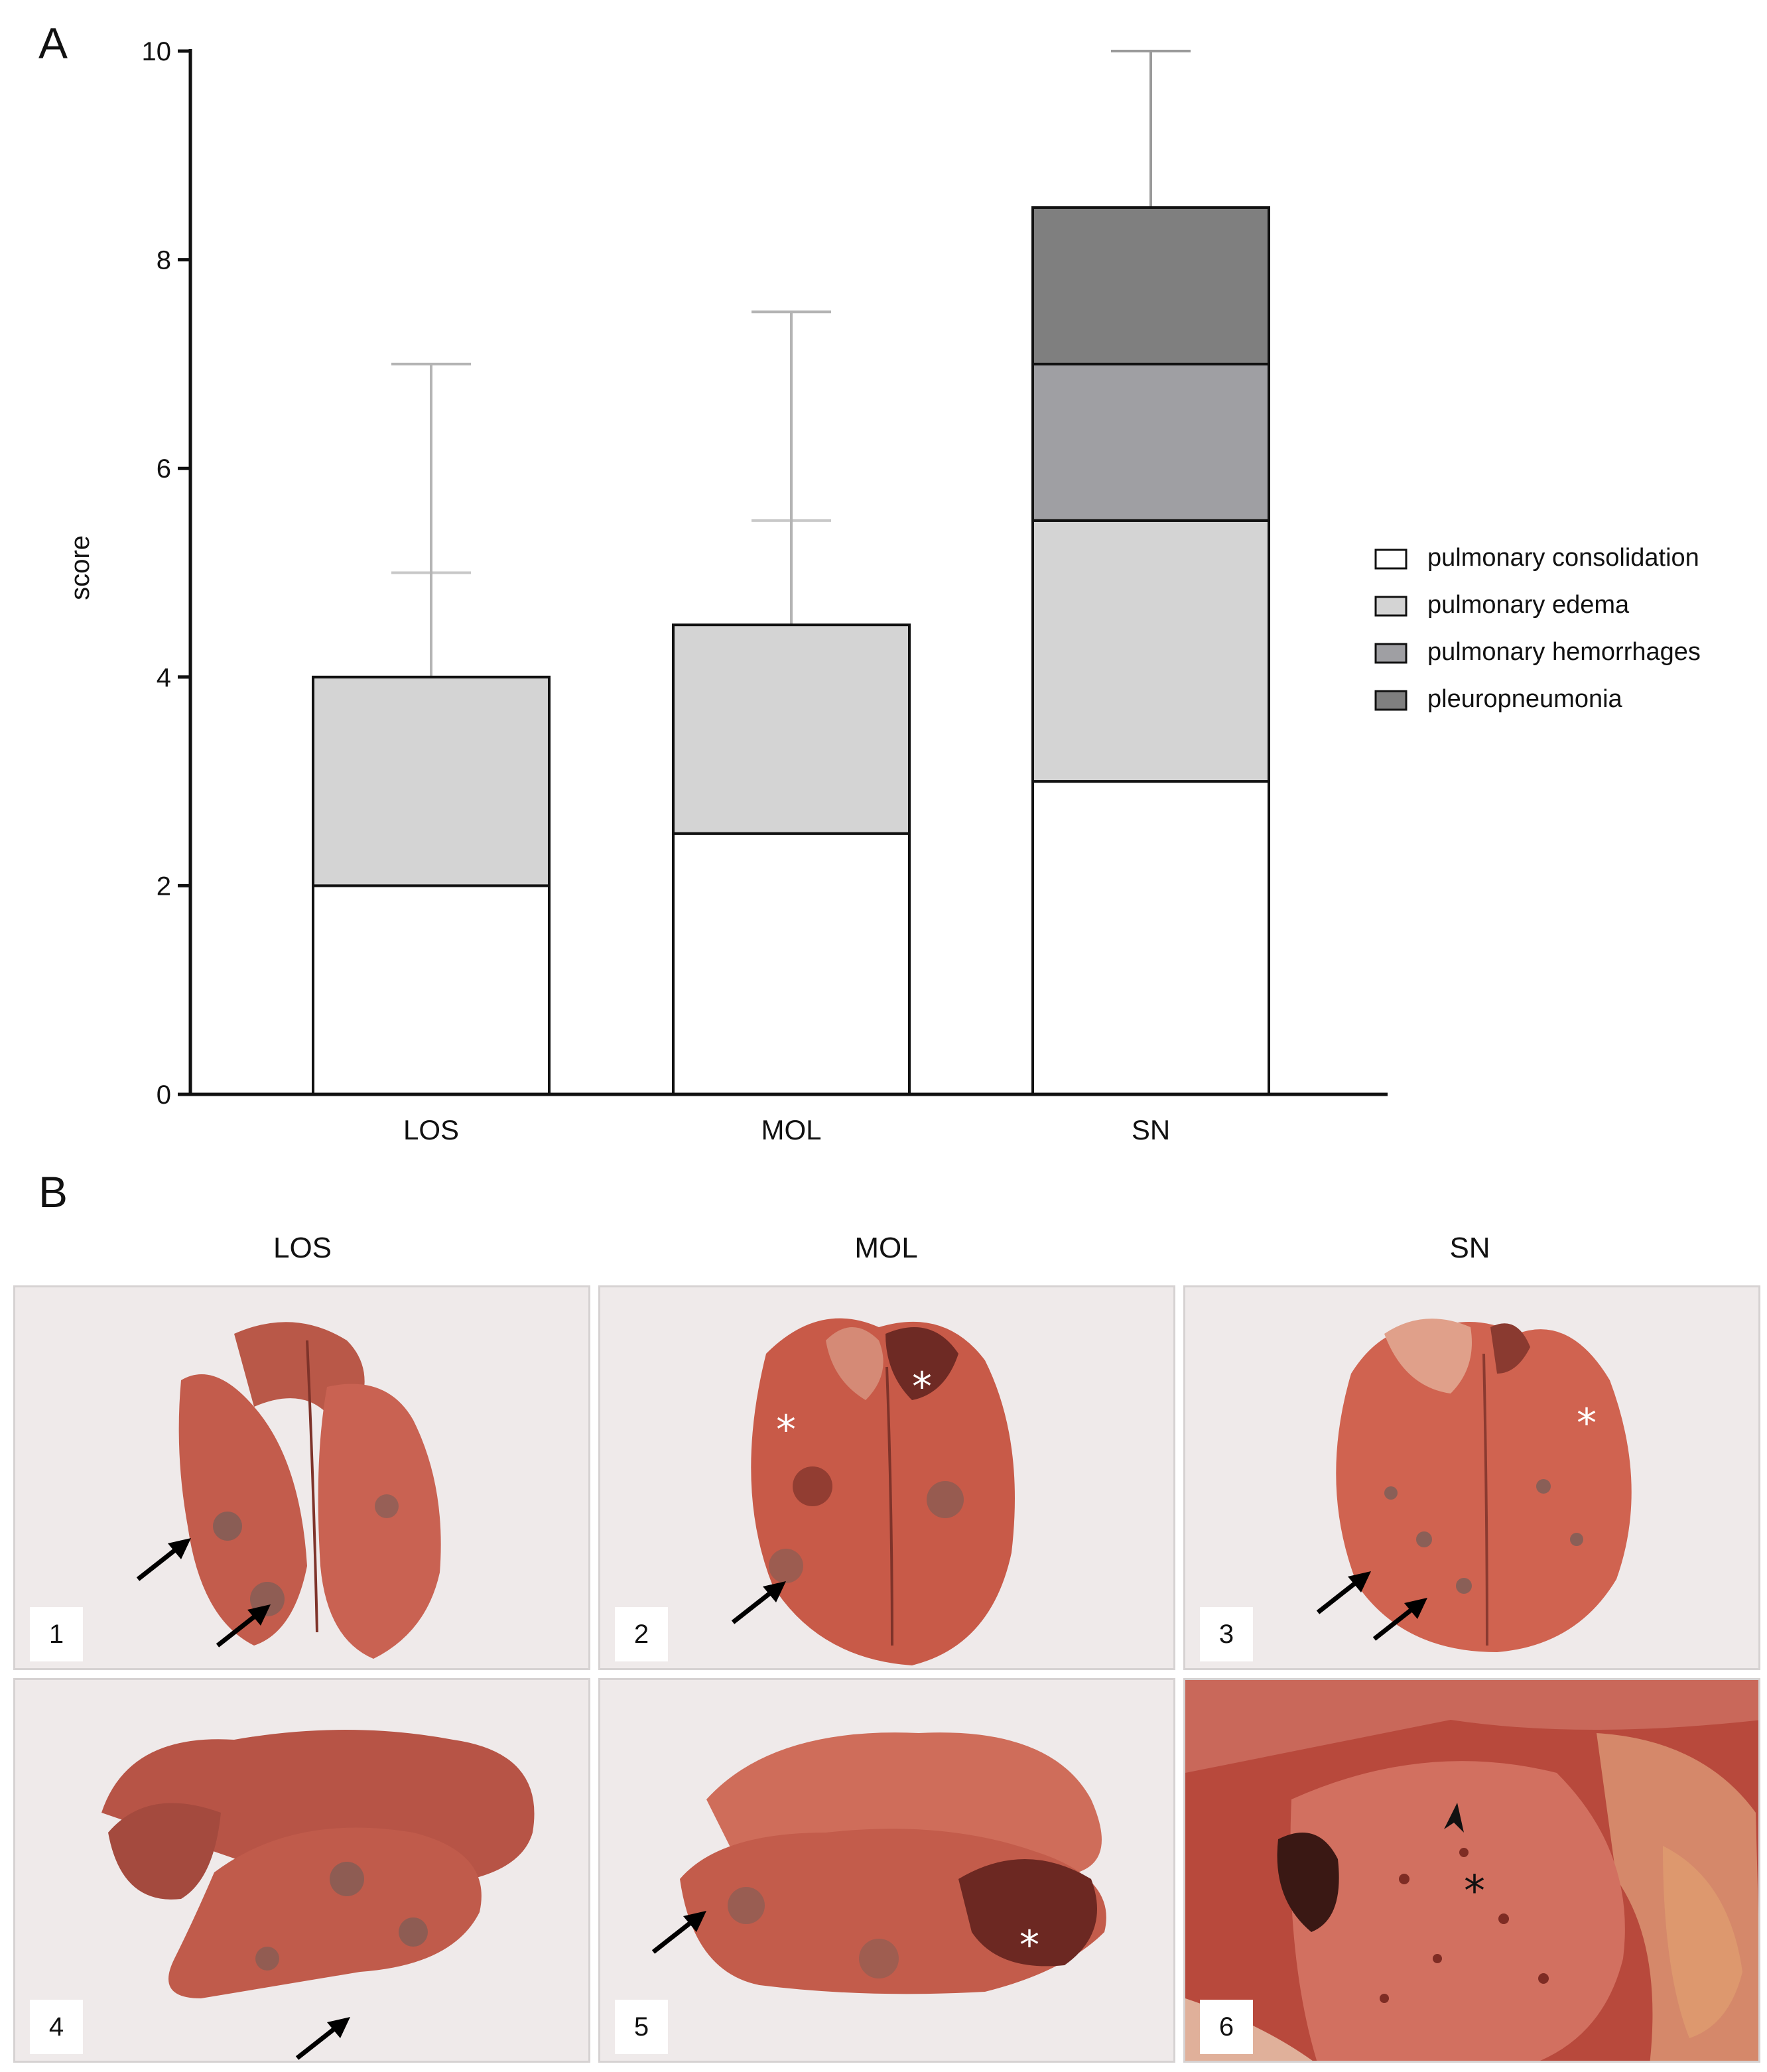 Image resolution: width=1767 pixels, height=2072 pixels. I want to click on photo-panel-1: 1, so click(301, 1477).